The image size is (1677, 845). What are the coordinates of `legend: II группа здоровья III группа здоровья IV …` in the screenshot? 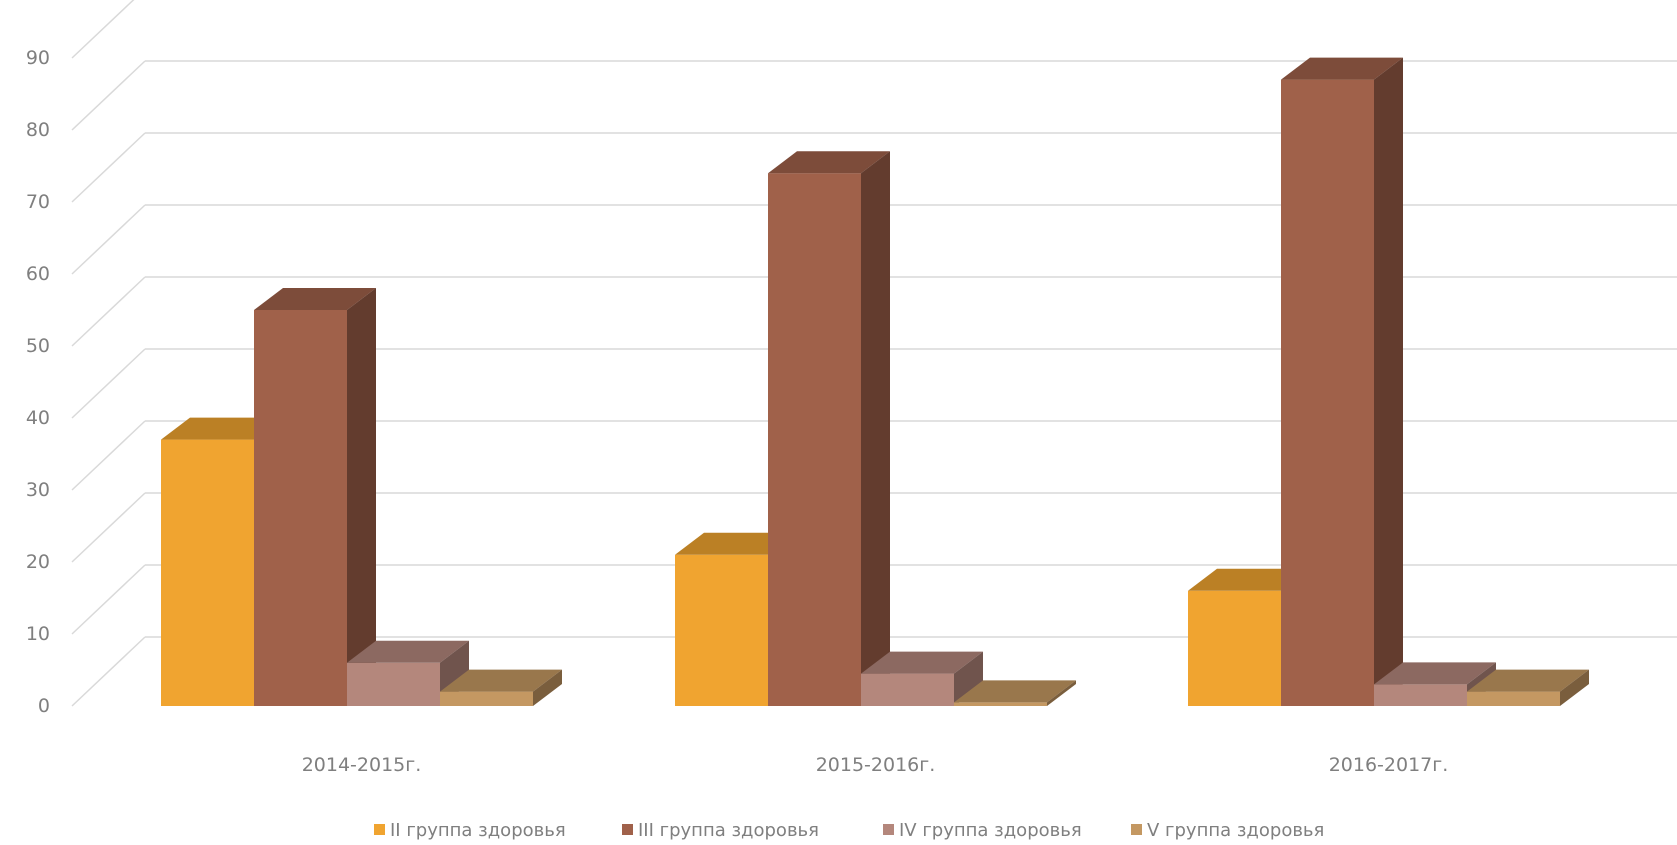 It's located at (849, 830).